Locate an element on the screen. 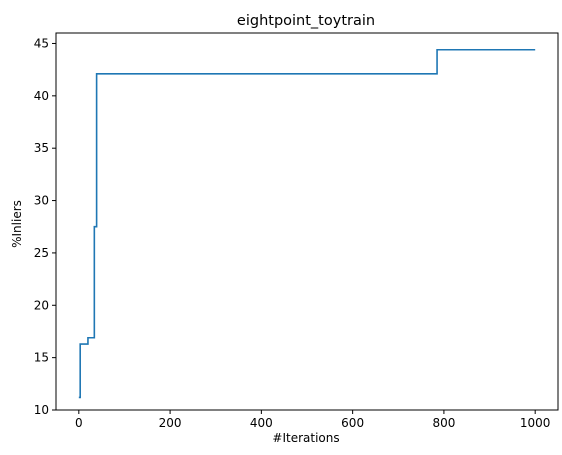  chart-title: eightpoint_toytrain is located at coordinates (306, 21).